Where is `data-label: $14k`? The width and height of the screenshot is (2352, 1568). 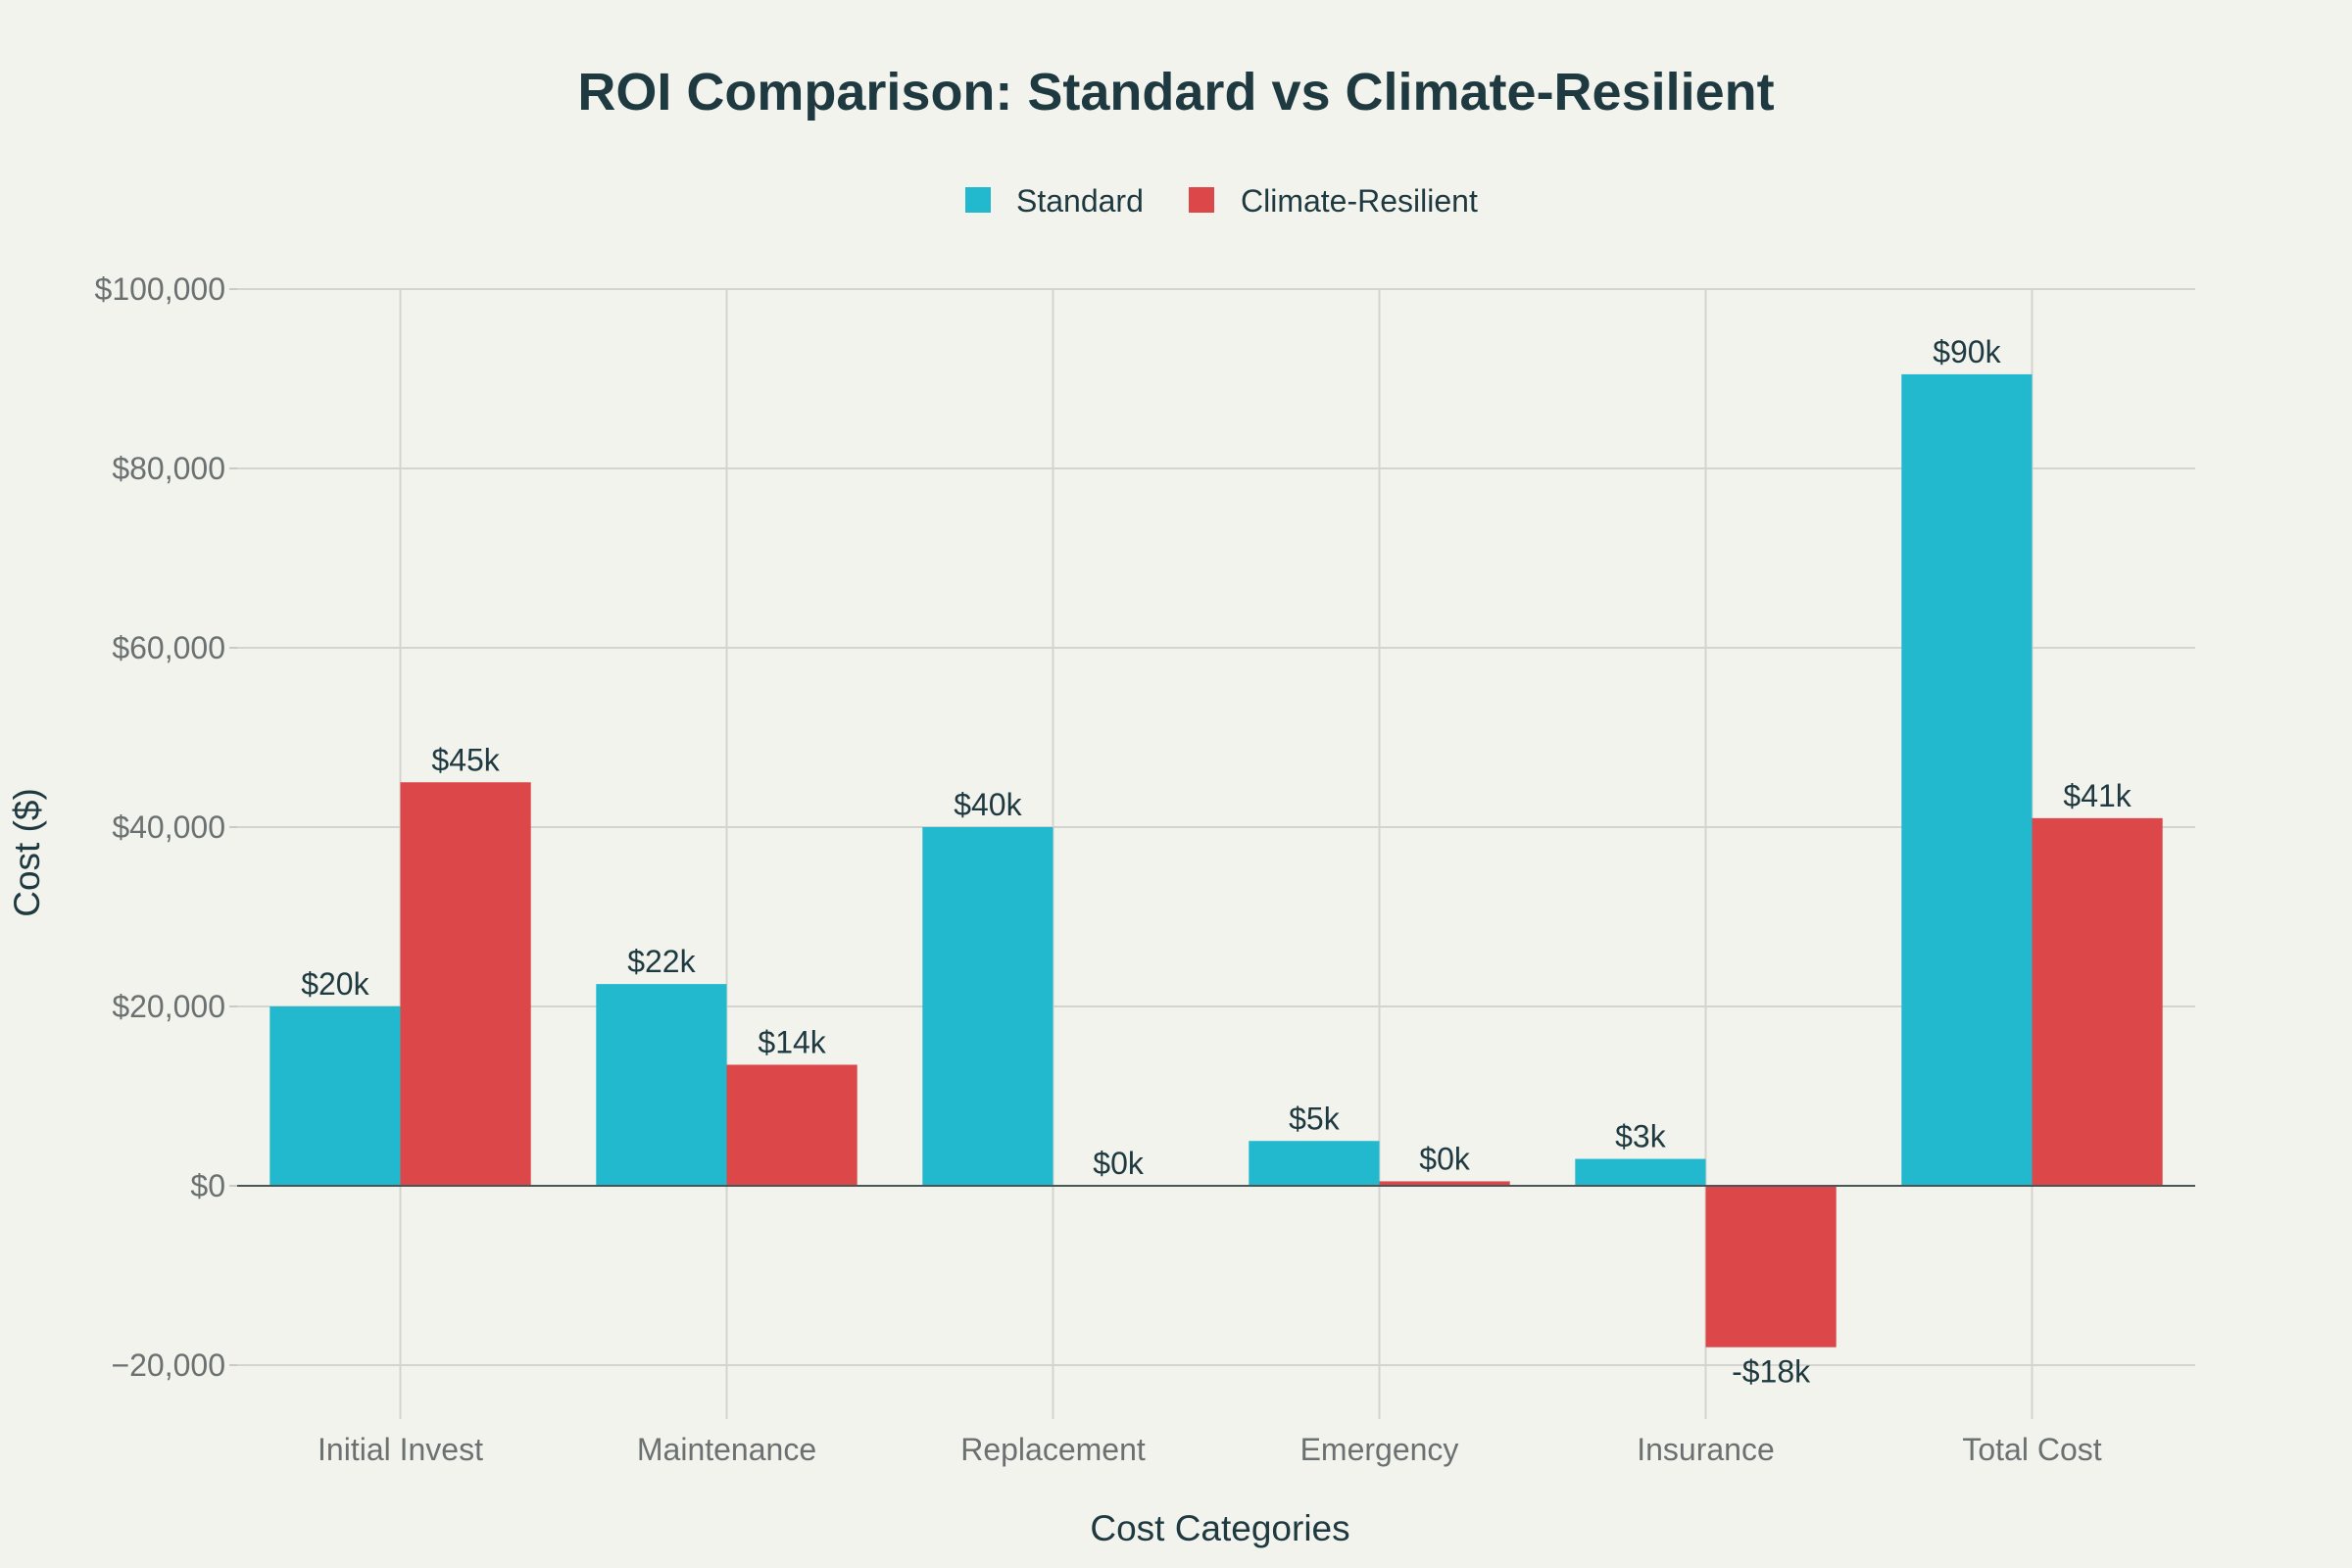 data-label: $14k is located at coordinates (792, 1041).